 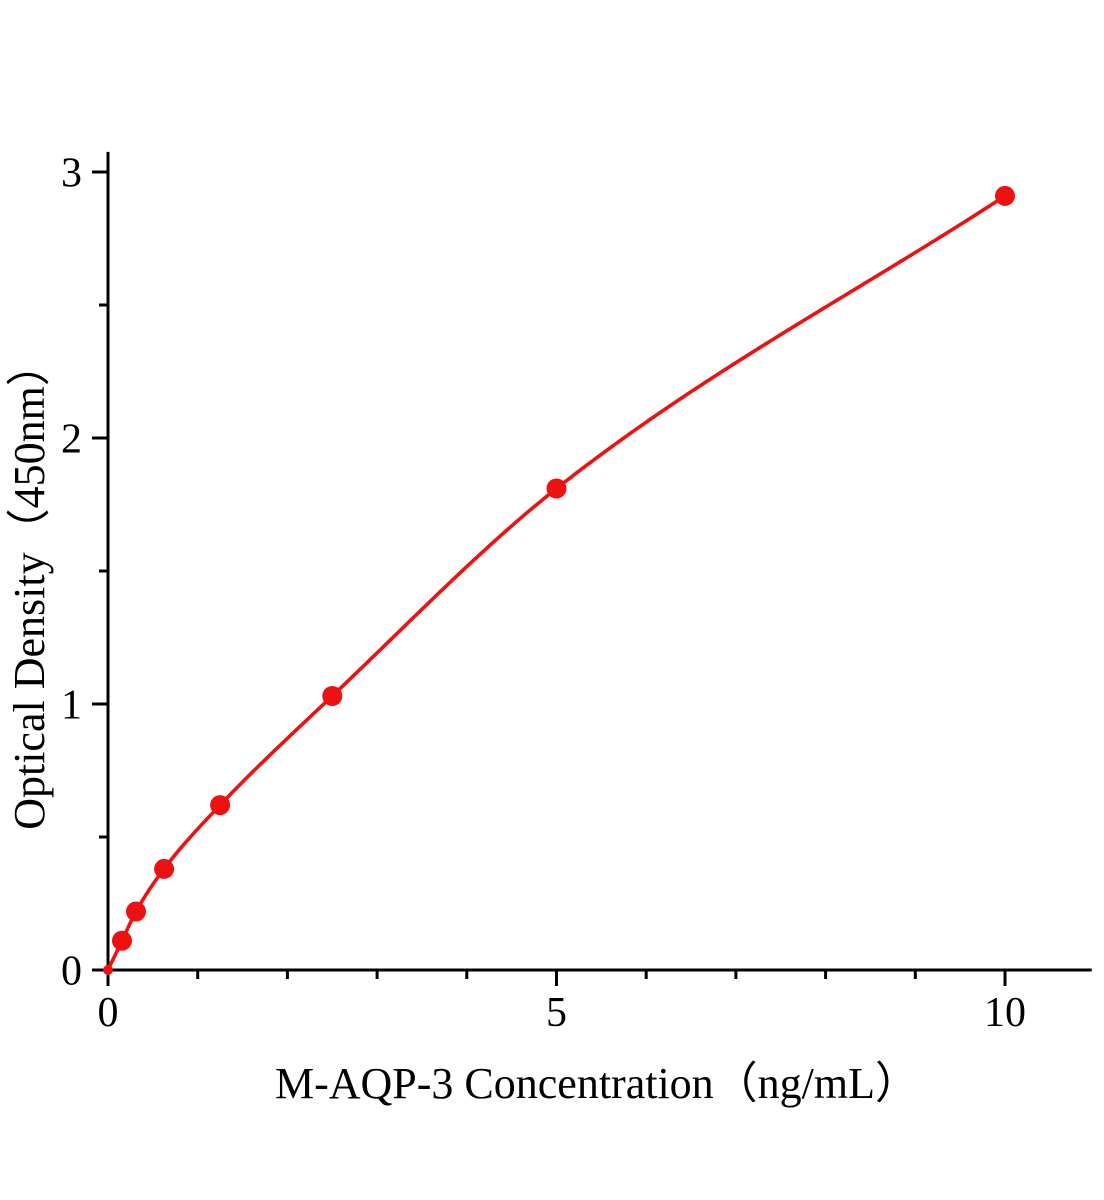 What do you see at coordinates (556, 1013) in the screenshot?
I see `x-tick-label: 5` at bounding box center [556, 1013].